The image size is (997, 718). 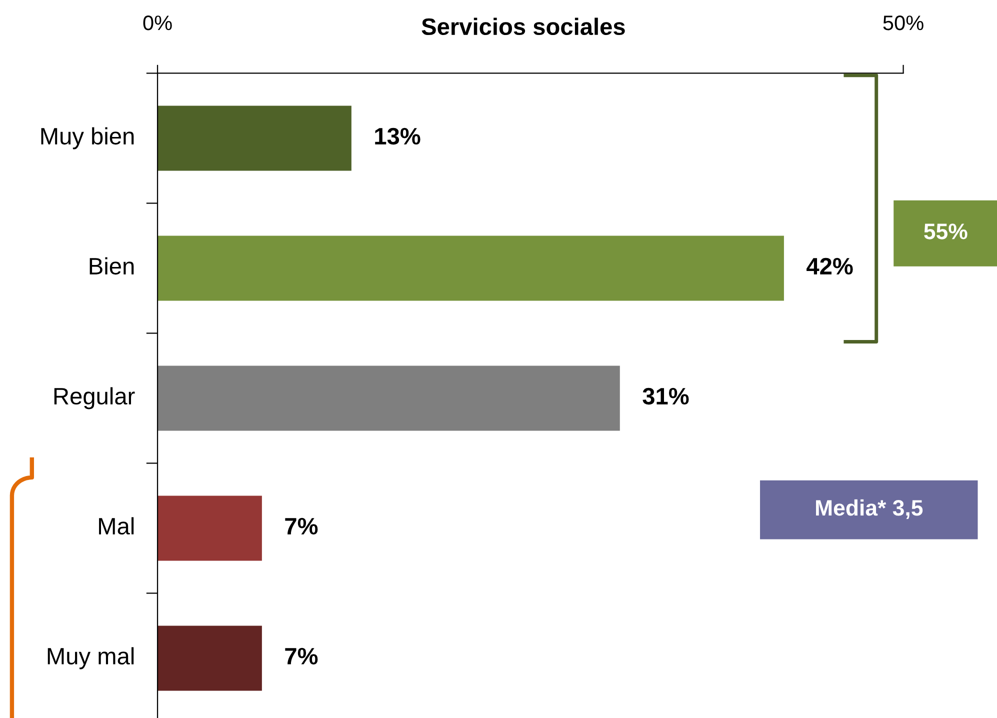 What do you see at coordinates (112, 266) in the screenshot?
I see `y-tick-label: Bien` at bounding box center [112, 266].